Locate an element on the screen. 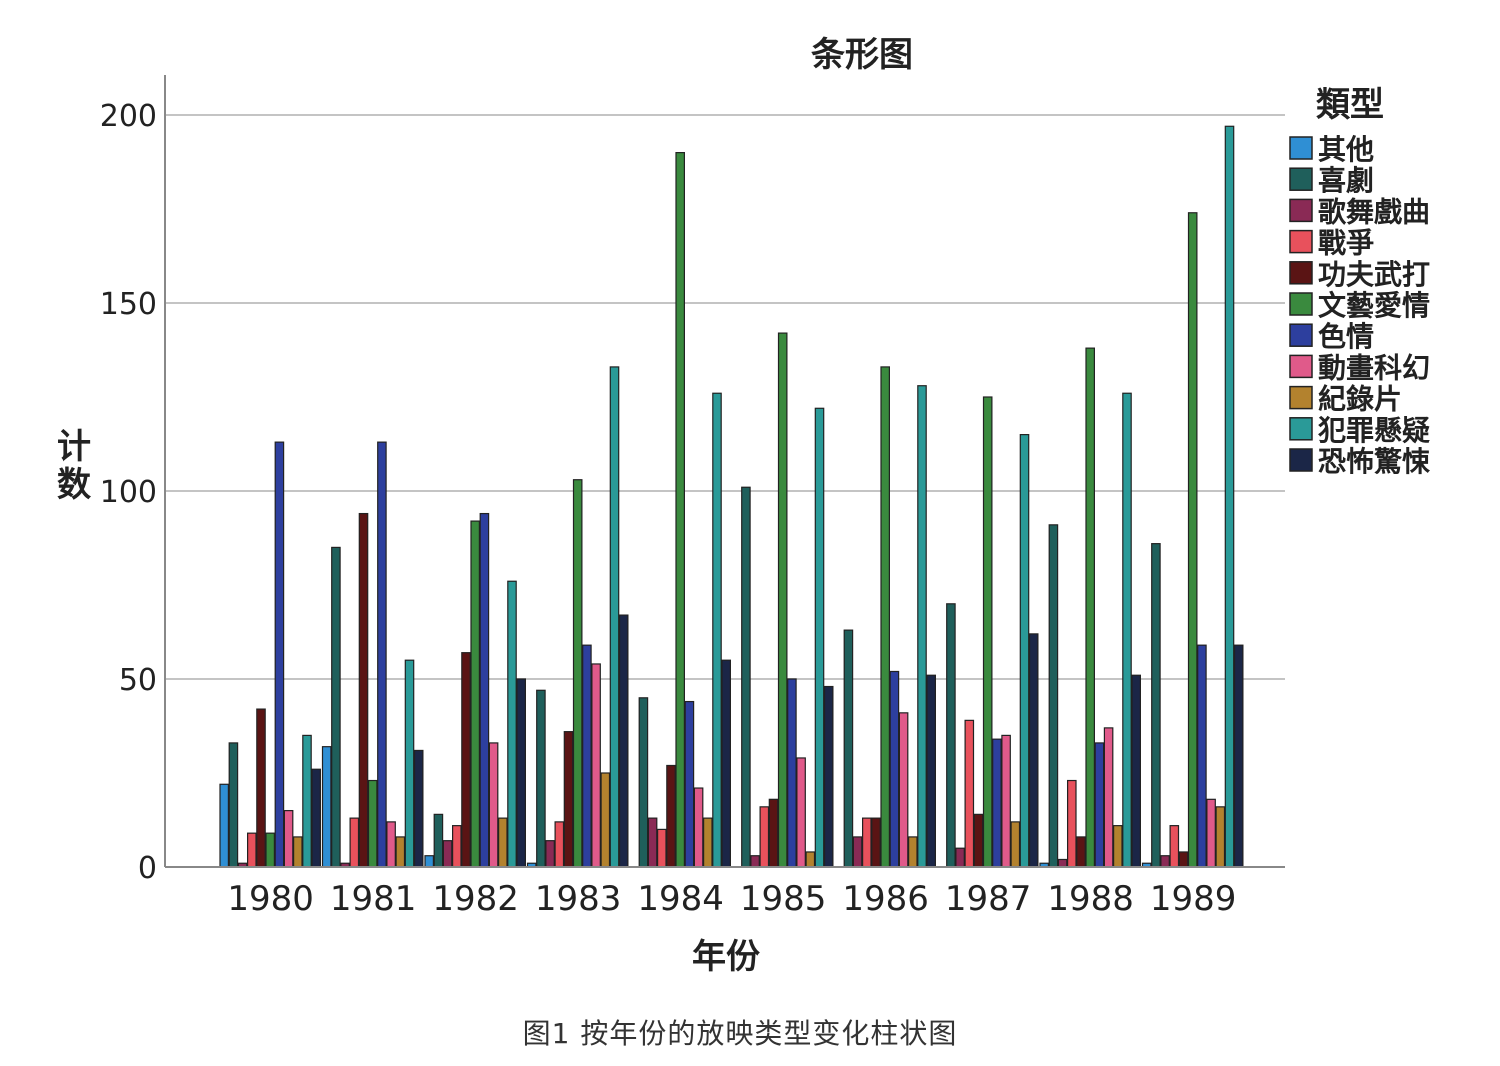  legend-item-label: 戰爭 is located at coordinates (1346, 243).